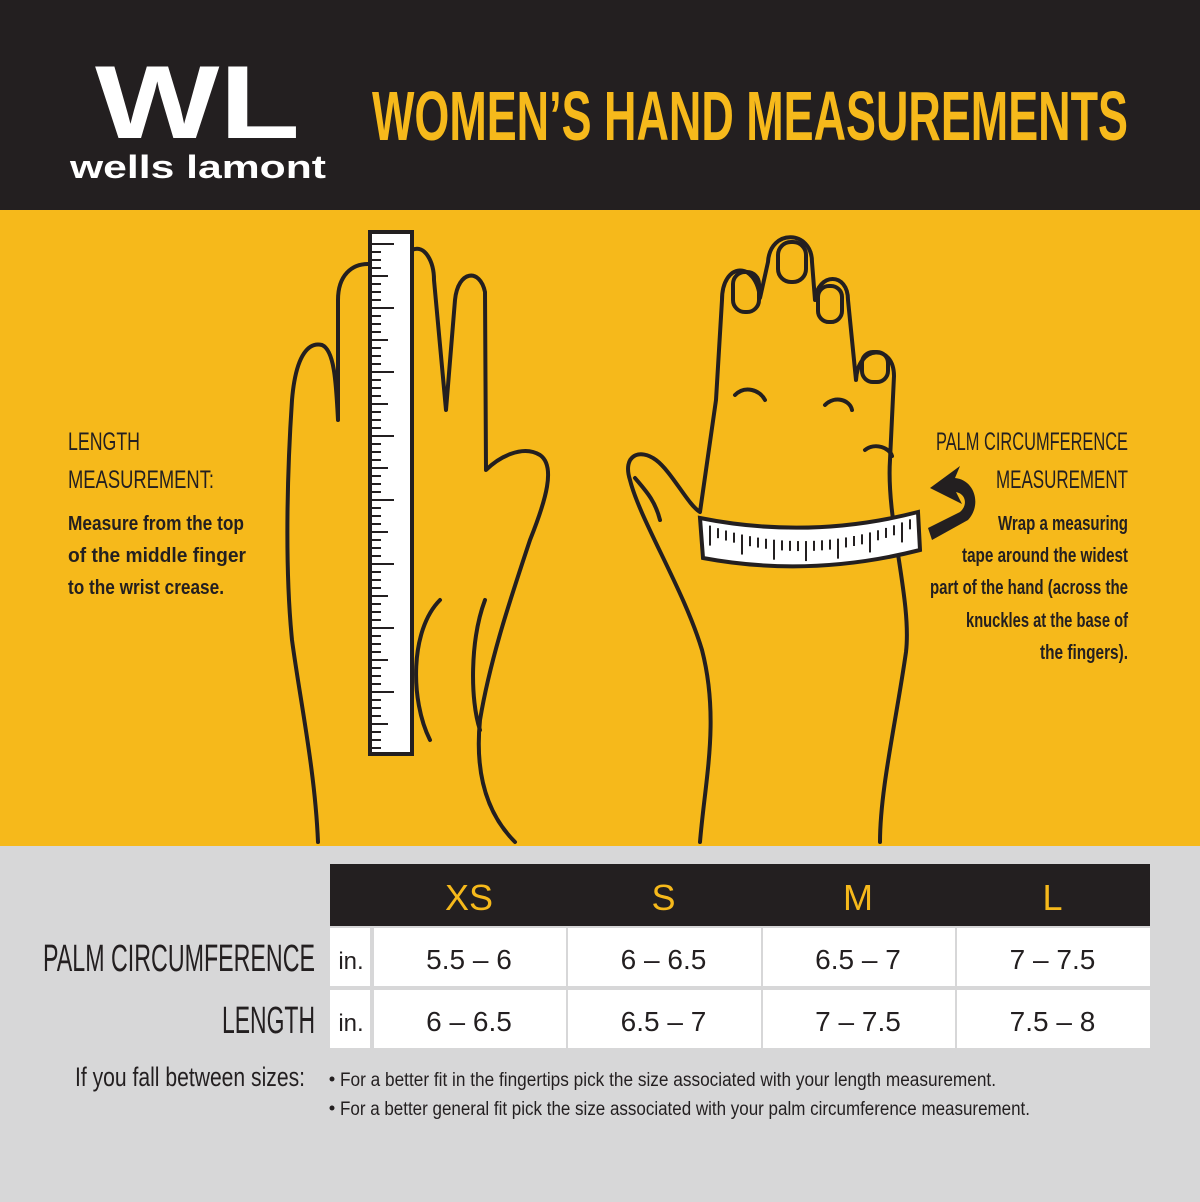 Image resolution: width=1200 pixels, height=1202 pixels. Describe the element at coordinates (198, 167) in the screenshot. I see `logo-wordmark: wells lamont` at that location.